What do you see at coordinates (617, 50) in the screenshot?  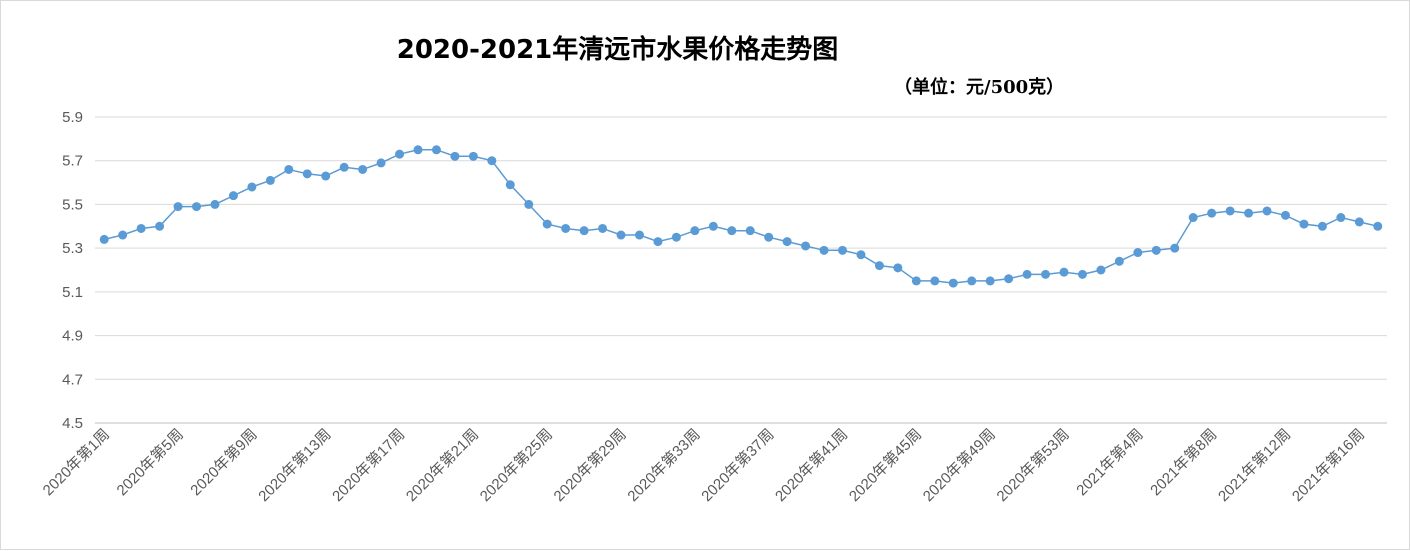 I see `chart-title: 2020-2021年清远市水果价格走势图` at bounding box center [617, 50].